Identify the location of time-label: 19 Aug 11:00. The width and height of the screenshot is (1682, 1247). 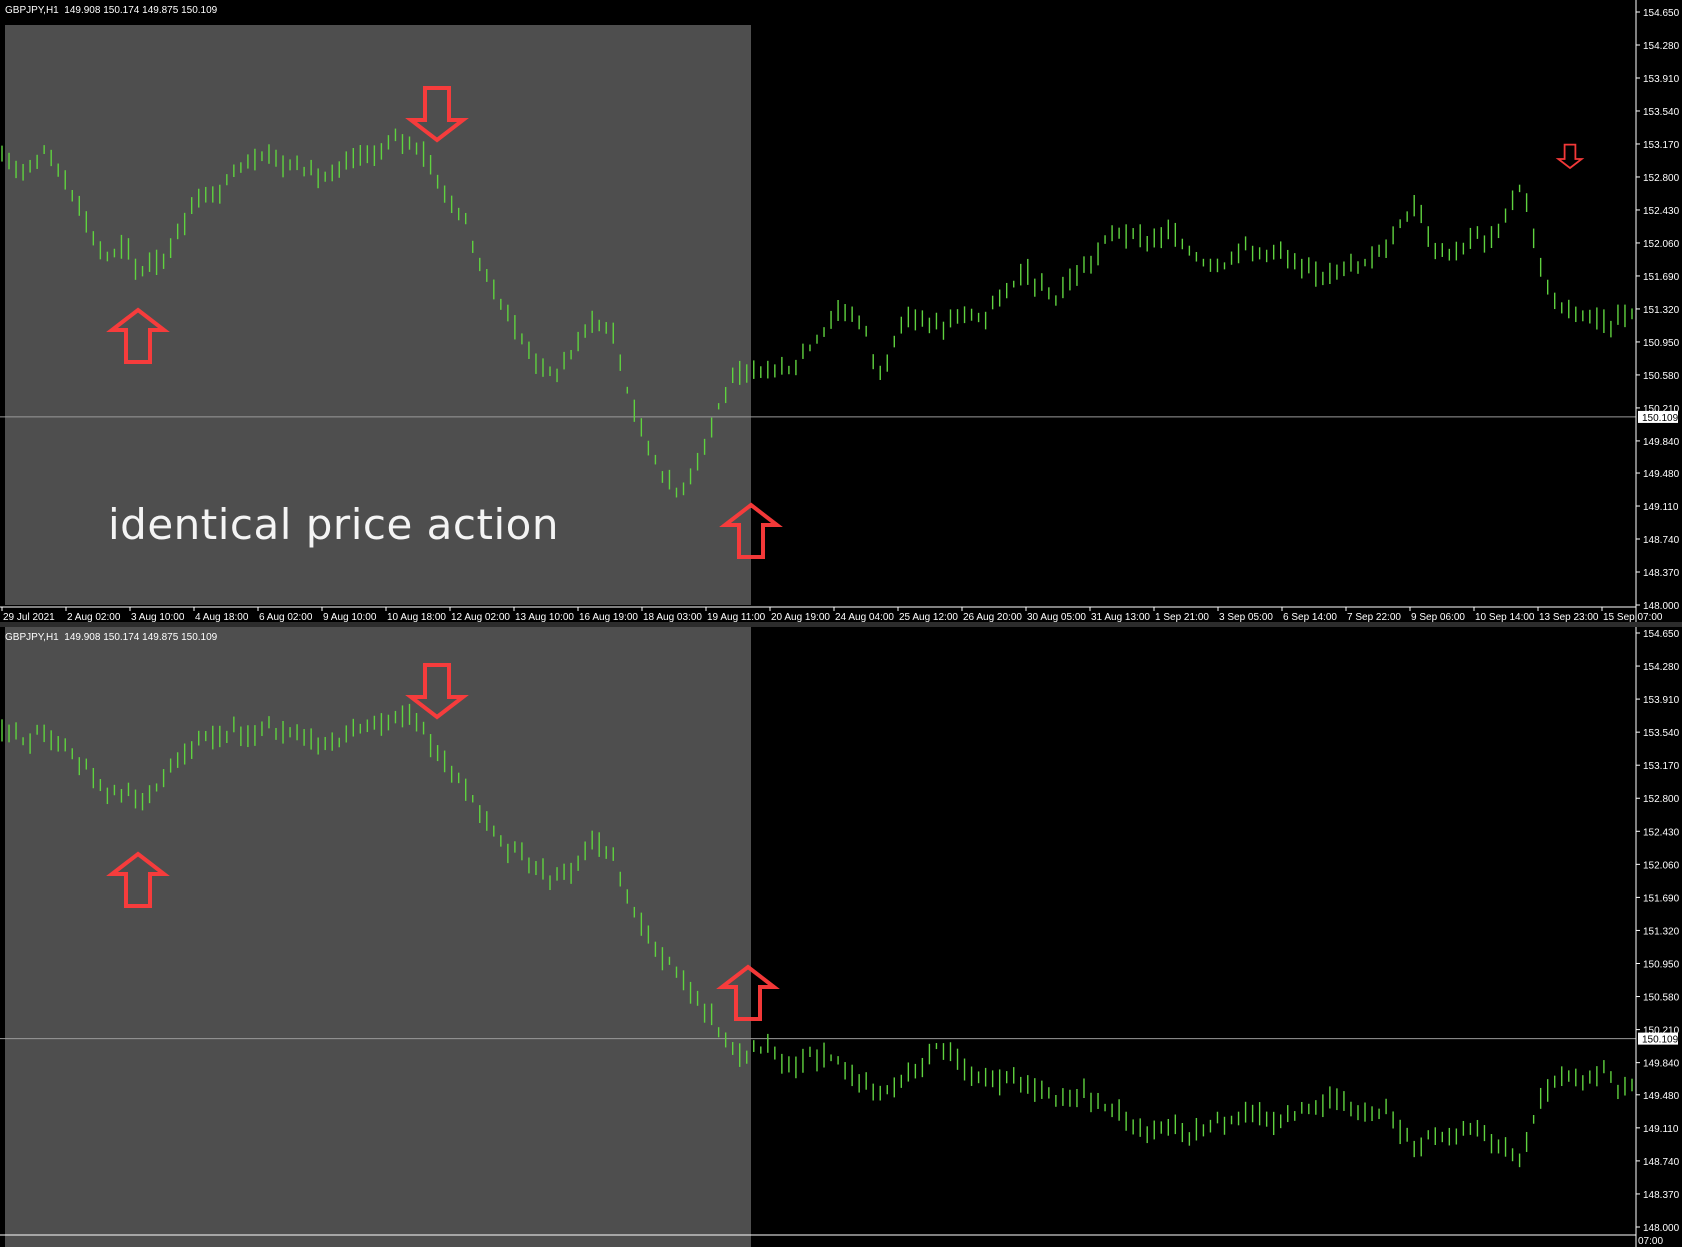
(736, 617).